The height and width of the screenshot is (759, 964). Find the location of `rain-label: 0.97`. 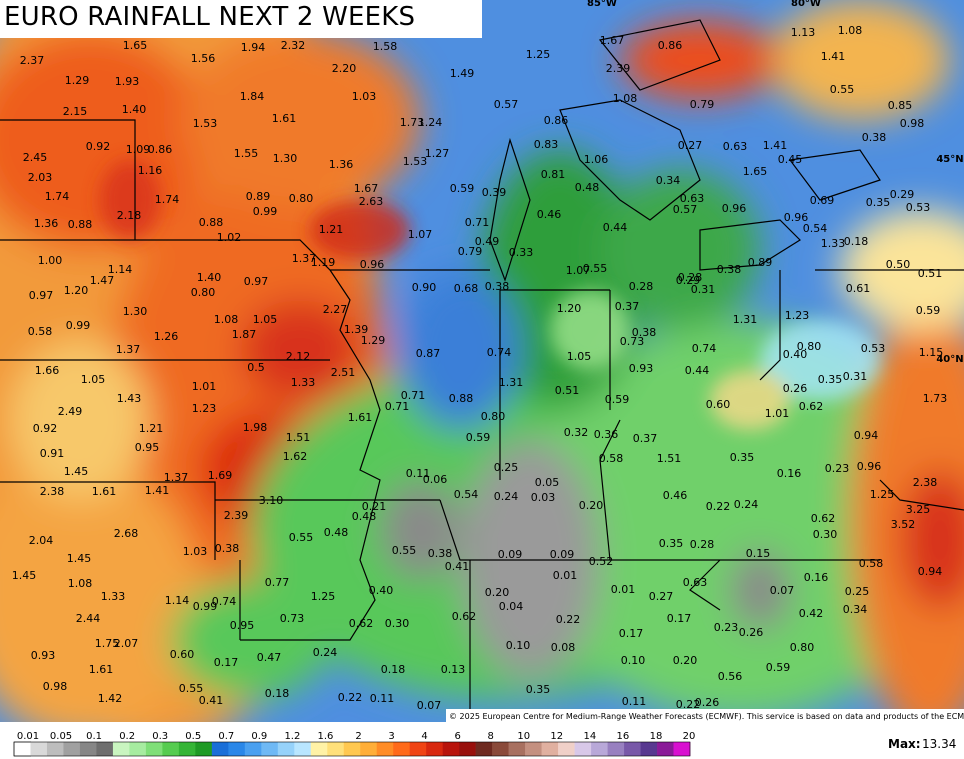

rain-label: 0.97 is located at coordinates (256, 281).